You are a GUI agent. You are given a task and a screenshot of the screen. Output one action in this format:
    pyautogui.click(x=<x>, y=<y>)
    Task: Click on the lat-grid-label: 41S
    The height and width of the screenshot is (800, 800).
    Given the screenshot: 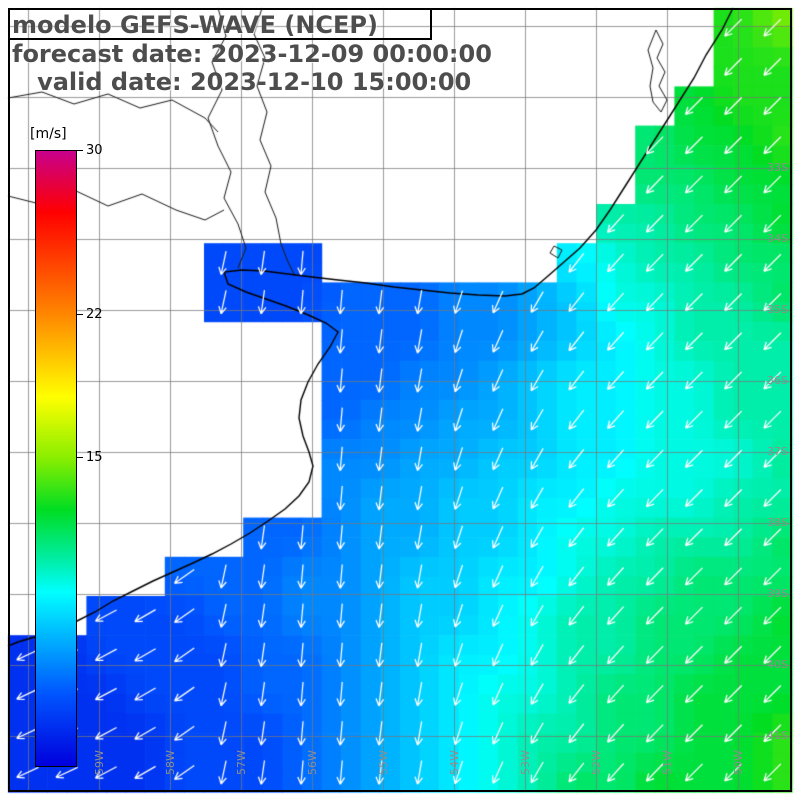 What is the action you would take?
    pyautogui.click(x=777, y=735)
    